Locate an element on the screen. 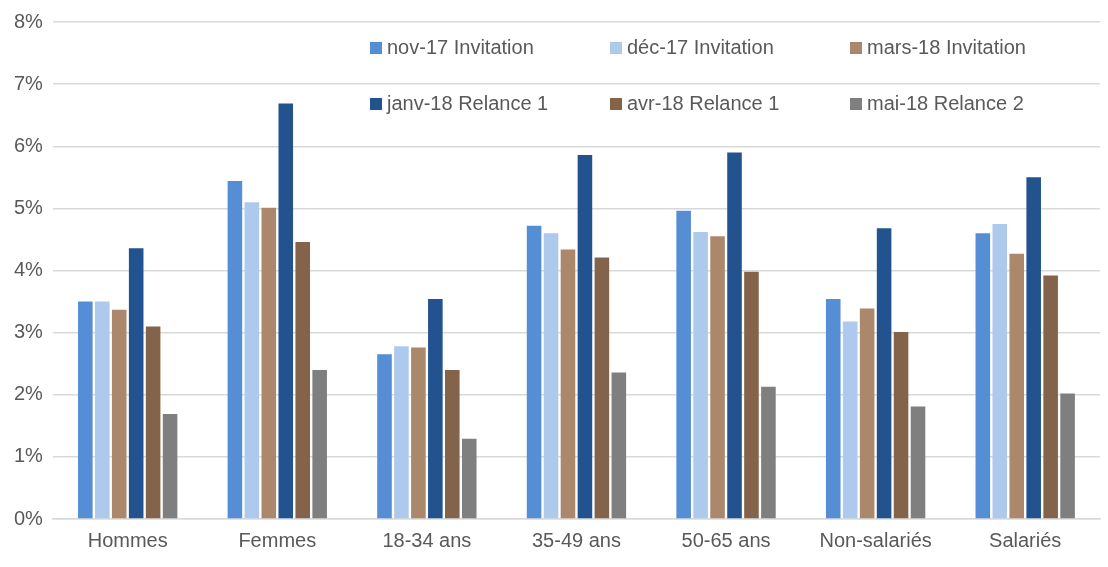 This screenshot has height=567, width=1108. legend-label: avr-18 Relance 1 is located at coordinates (703, 102).